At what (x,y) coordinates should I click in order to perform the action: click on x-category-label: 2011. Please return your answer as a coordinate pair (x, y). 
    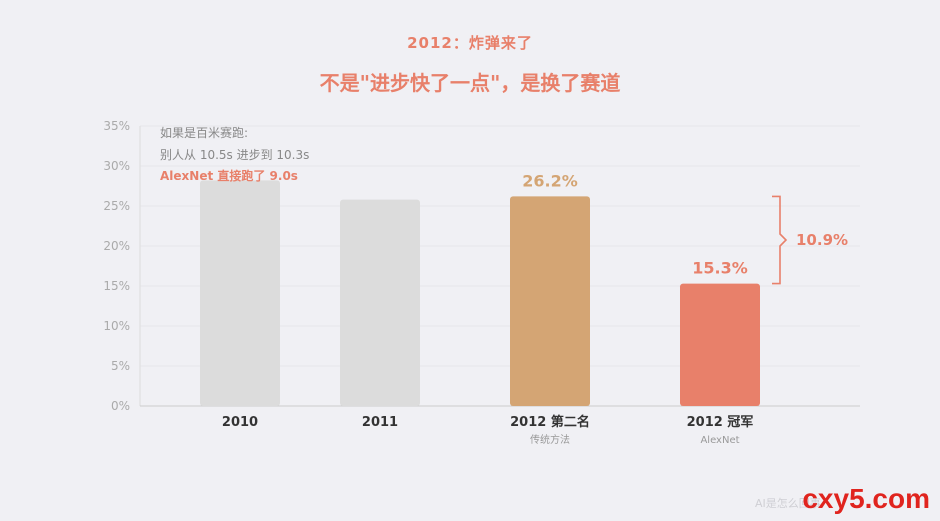
    Looking at the image, I should click on (380, 422).